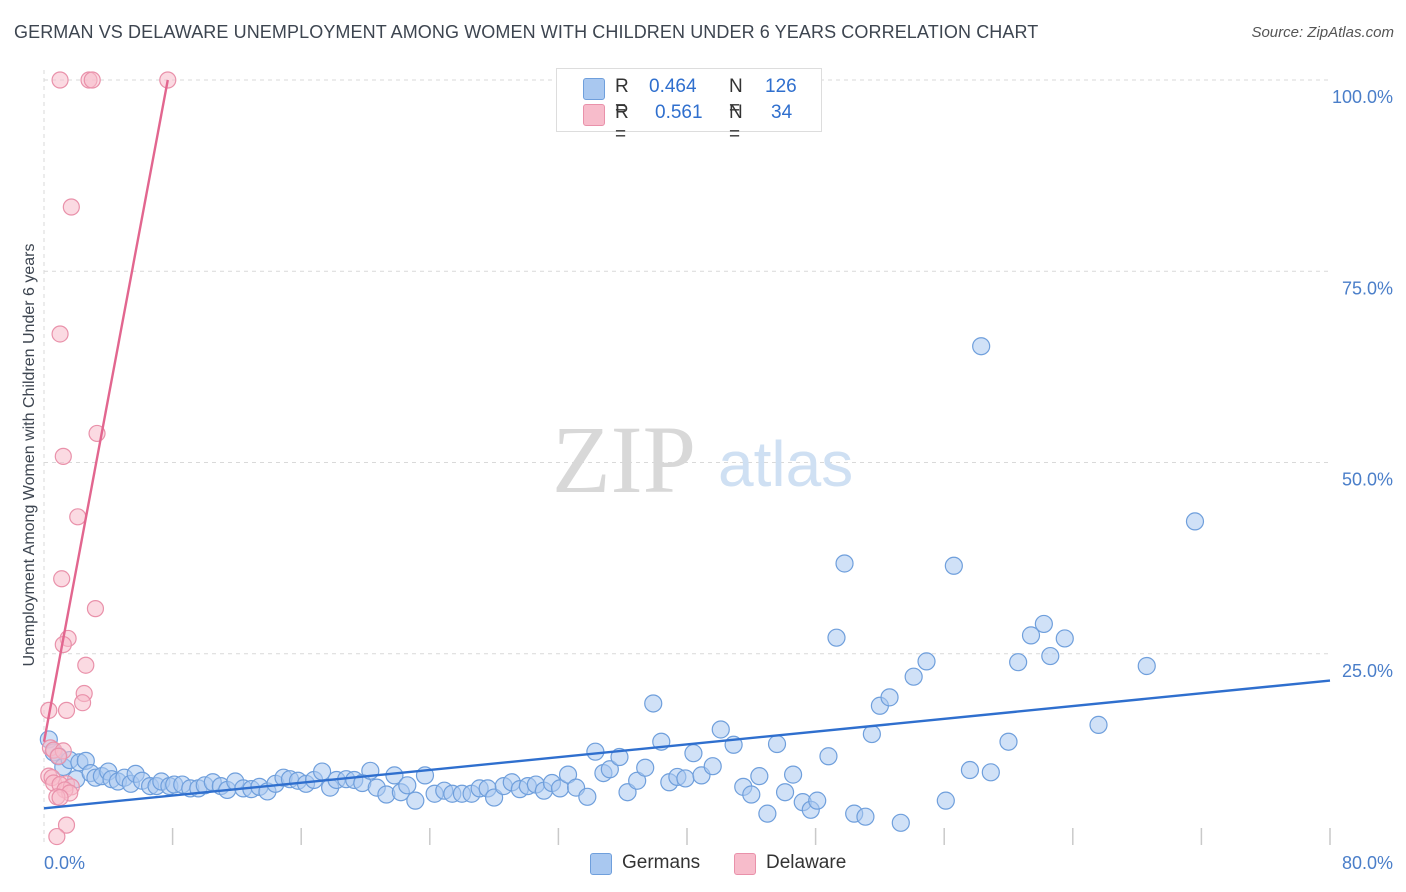 The width and height of the screenshot is (1406, 892). I want to click on delaware-n-value: 34, so click(782, 112).